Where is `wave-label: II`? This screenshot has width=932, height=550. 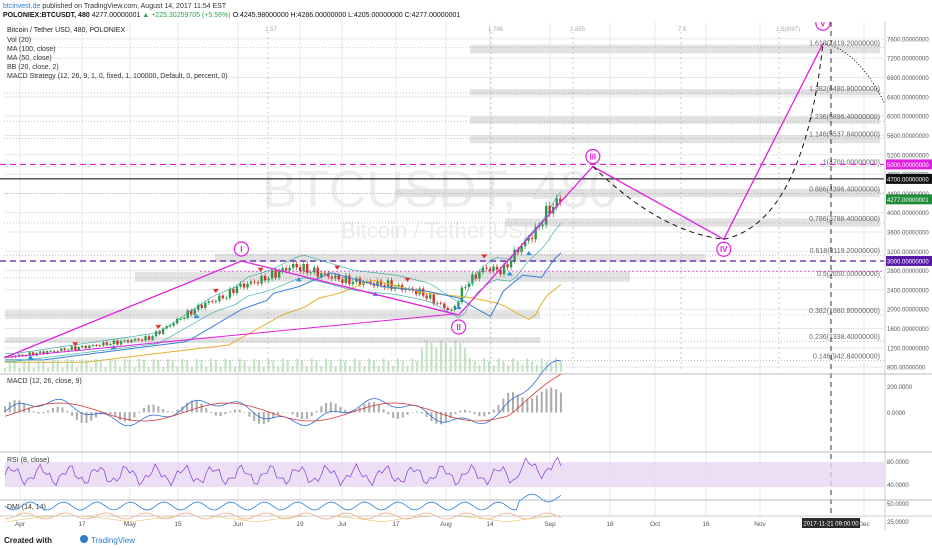
wave-label: II is located at coordinates (458, 327).